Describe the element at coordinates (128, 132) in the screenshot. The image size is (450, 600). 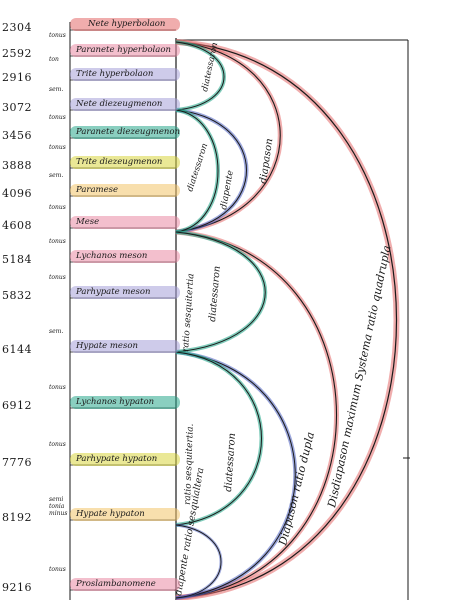
I see `note-name: Paranete diezeugmenon` at that location.